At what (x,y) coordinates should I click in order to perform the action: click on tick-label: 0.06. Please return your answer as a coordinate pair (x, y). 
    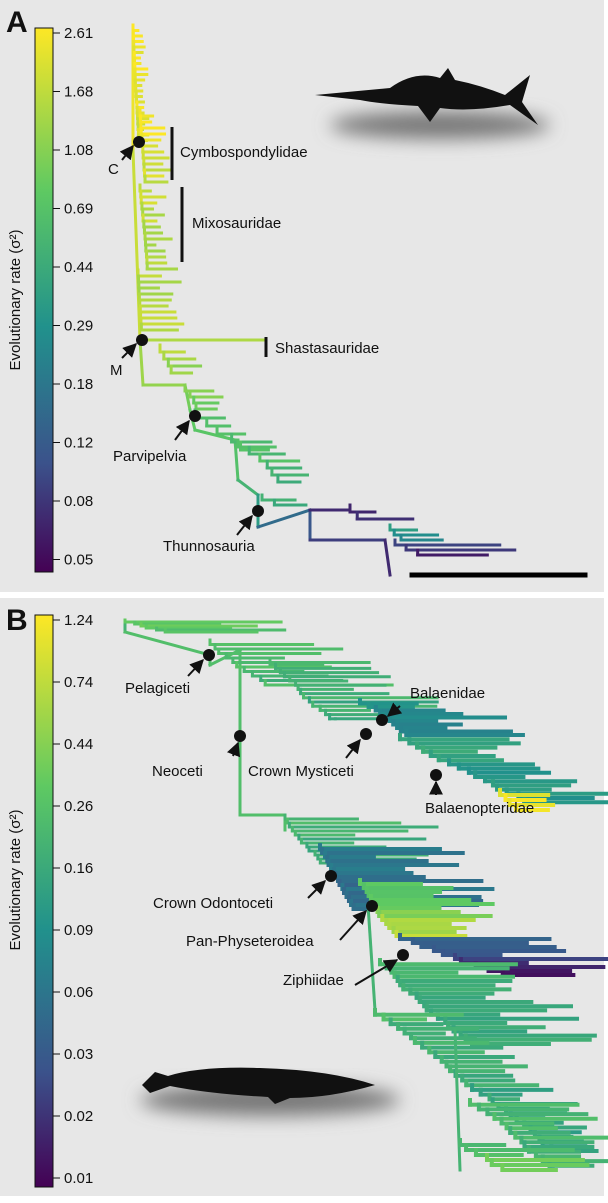
    Looking at the image, I should click on (78, 992).